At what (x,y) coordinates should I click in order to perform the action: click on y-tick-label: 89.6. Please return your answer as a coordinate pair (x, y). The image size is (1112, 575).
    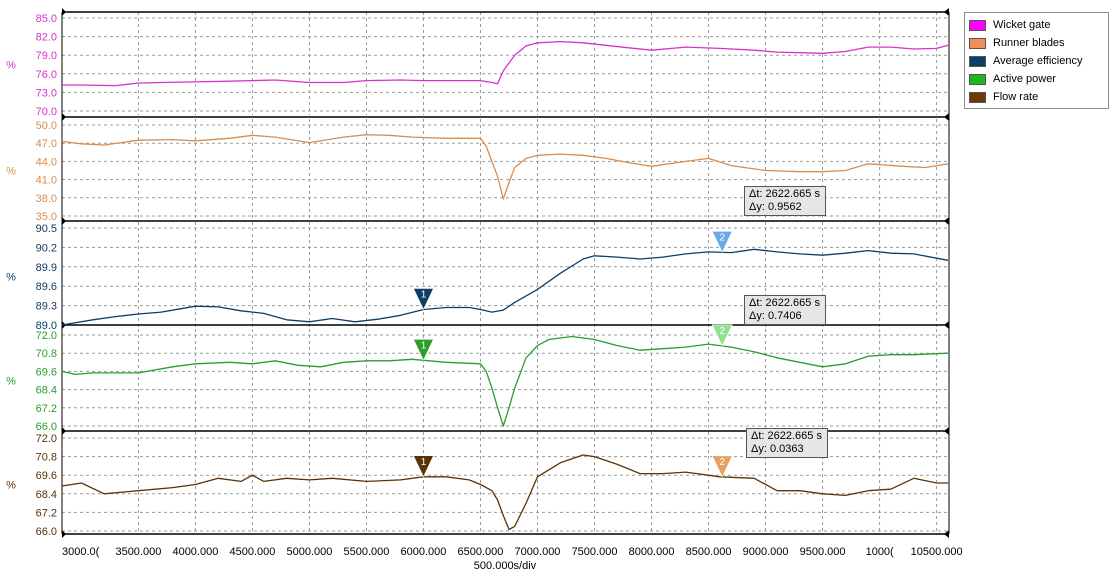
    Looking at the image, I should click on (46, 287).